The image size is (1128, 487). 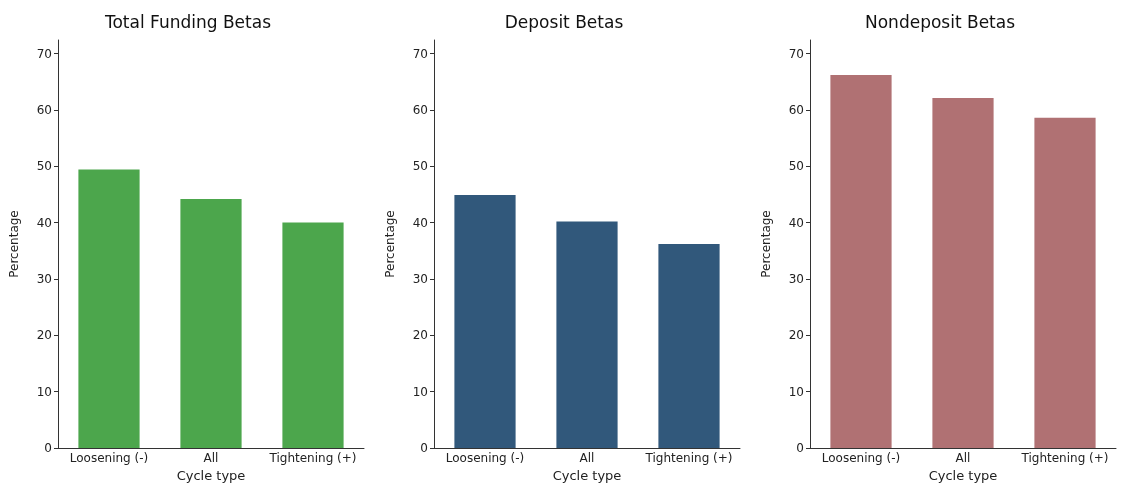 What do you see at coordinates (940, 21) in the screenshot?
I see `chart-title: Nondeposit Betas` at bounding box center [940, 21].